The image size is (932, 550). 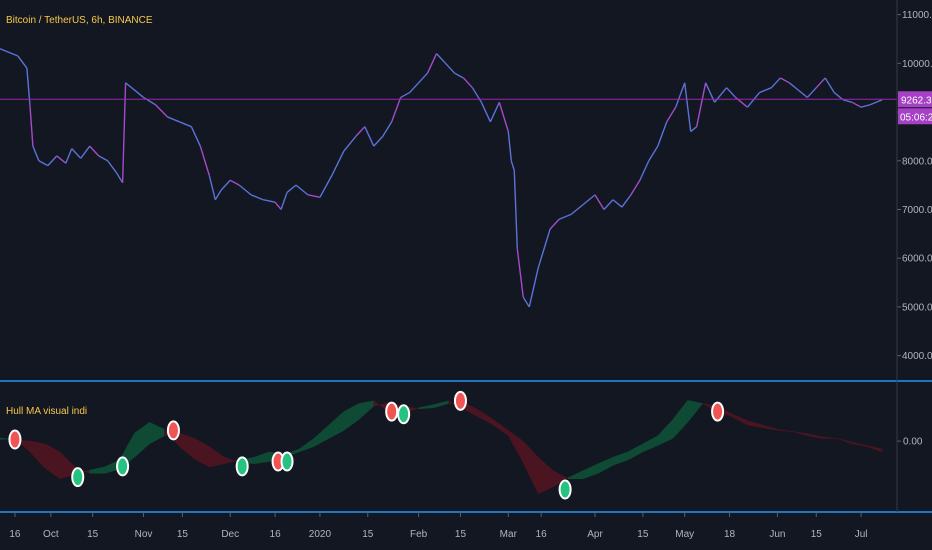 What do you see at coordinates (917, 307) in the screenshot?
I see `price-ytick-label: 5000.00` at bounding box center [917, 307].